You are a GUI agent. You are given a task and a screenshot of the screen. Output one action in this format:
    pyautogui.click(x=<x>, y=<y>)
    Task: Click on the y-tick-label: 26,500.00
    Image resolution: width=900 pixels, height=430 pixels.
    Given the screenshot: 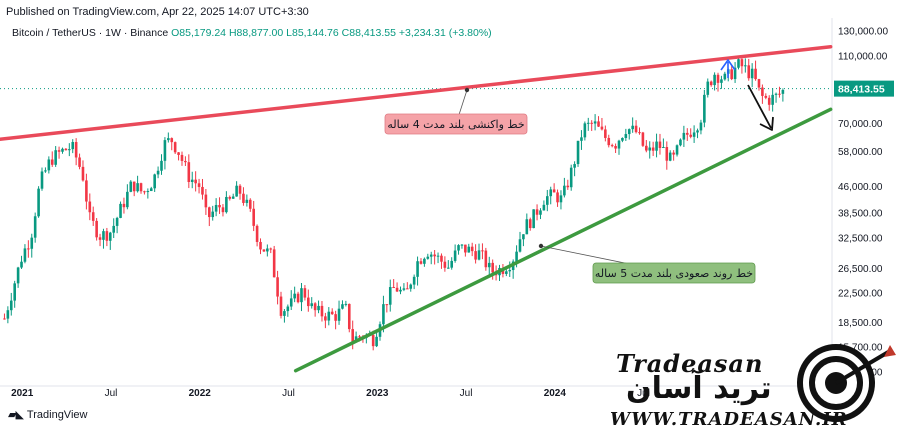 What is the action you would take?
    pyautogui.click(x=860, y=269)
    